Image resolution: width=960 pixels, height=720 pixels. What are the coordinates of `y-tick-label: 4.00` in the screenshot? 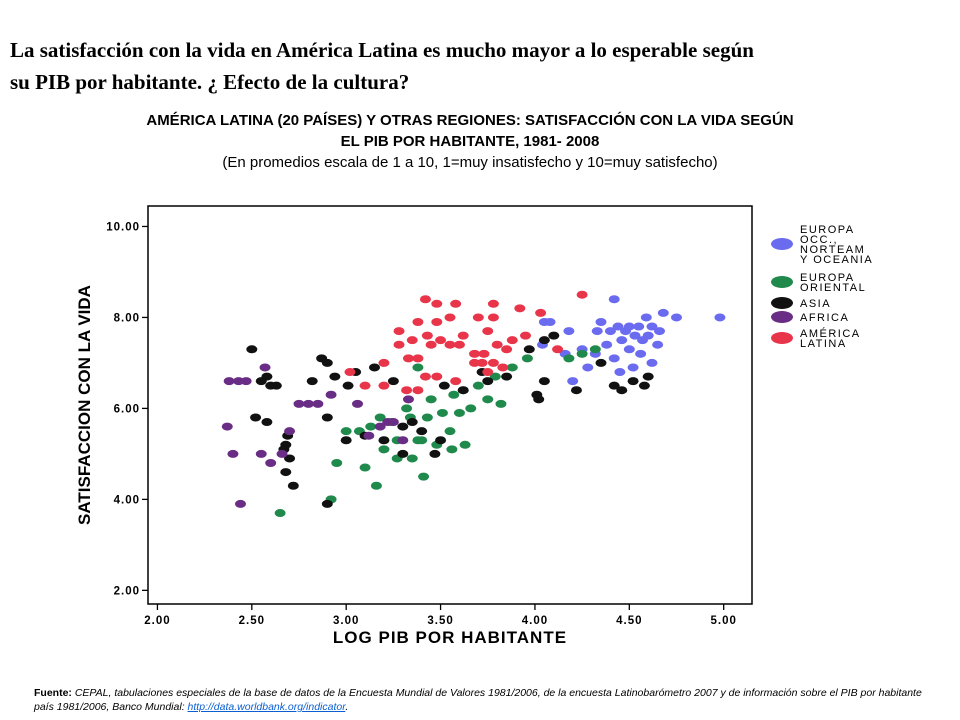 It's located at (127, 500).